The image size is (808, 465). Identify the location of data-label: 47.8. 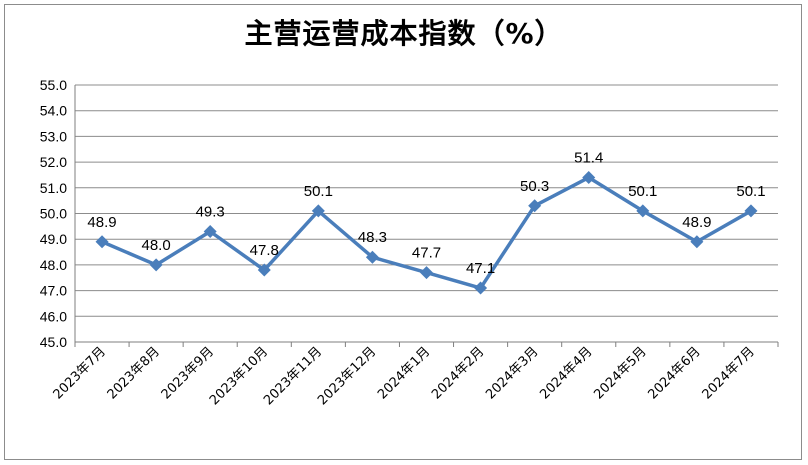
(264, 250).